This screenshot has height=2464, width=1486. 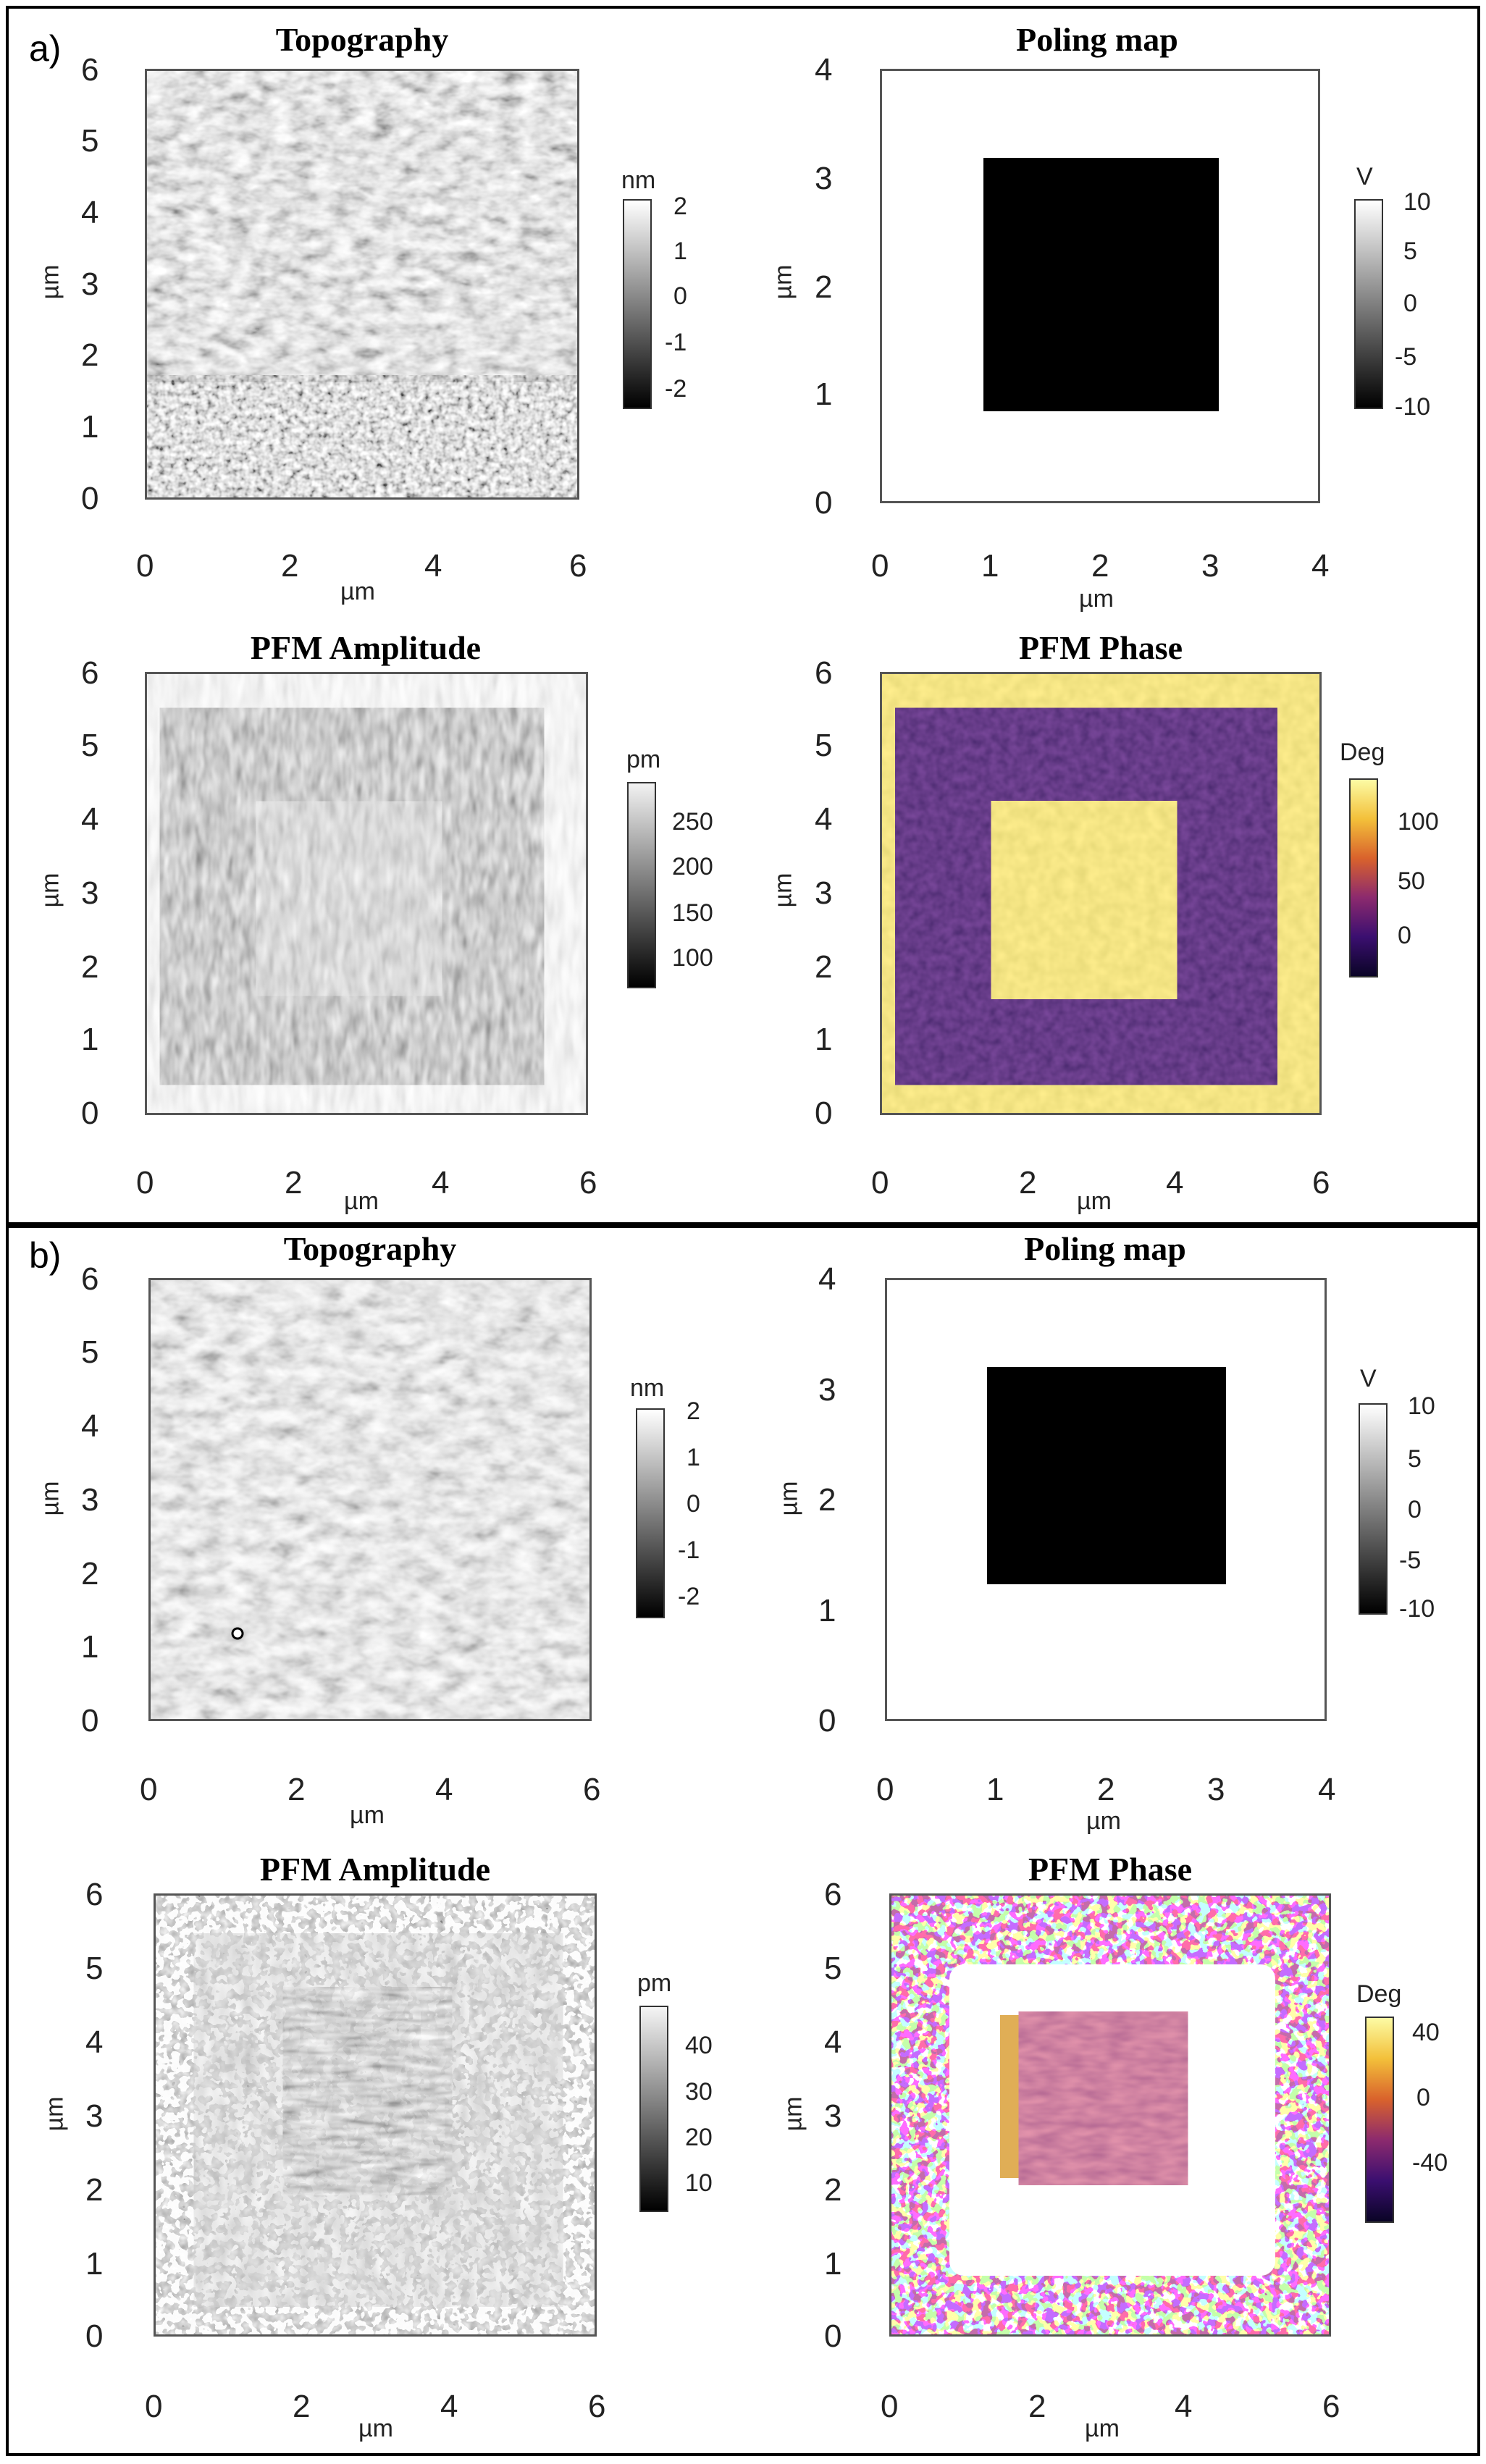 I want to click on a1-ytick: 4, so click(x=90, y=212).